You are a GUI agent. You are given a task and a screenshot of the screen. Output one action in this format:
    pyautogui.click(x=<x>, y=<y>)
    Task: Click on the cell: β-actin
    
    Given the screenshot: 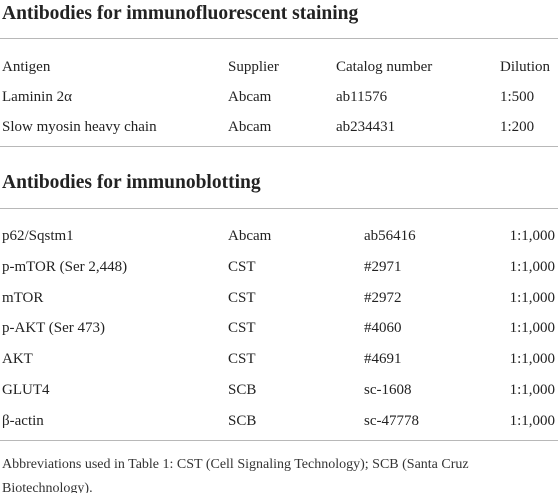 What is the action you would take?
    pyautogui.click(x=23, y=420)
    